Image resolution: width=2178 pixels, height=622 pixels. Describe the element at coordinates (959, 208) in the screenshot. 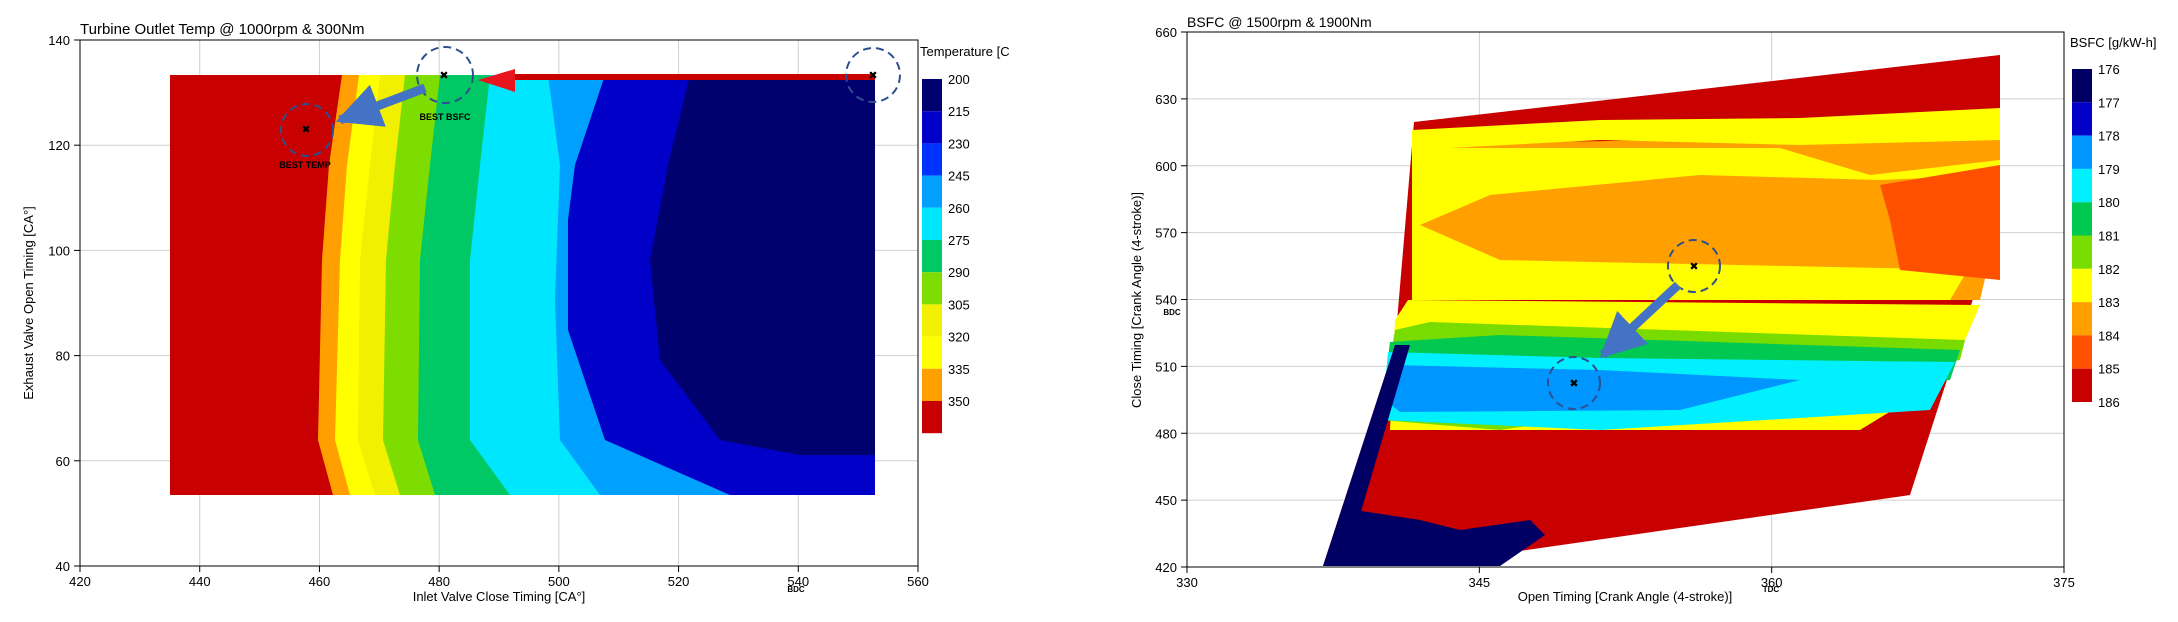

I see `chart-1-legend-label: 260` at that location.